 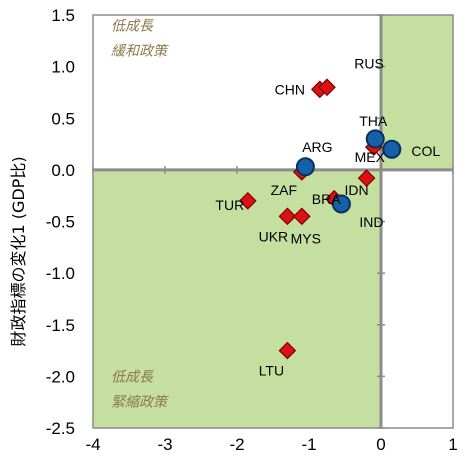 I want to click on point-label-ltu: LTU, so click(x=271, y=371).